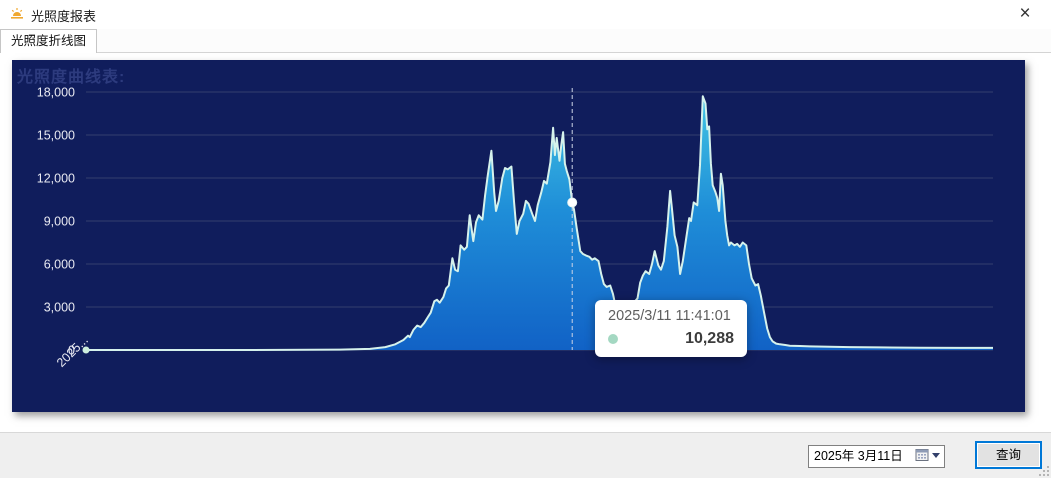  I want to click on dropdown-arrow-icon, so click(936, 455).